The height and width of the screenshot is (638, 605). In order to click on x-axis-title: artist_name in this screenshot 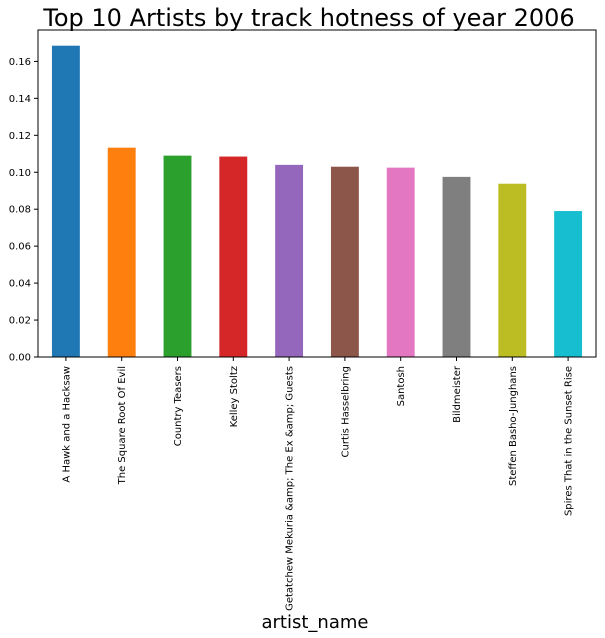, I will do `click(315, 622)`.